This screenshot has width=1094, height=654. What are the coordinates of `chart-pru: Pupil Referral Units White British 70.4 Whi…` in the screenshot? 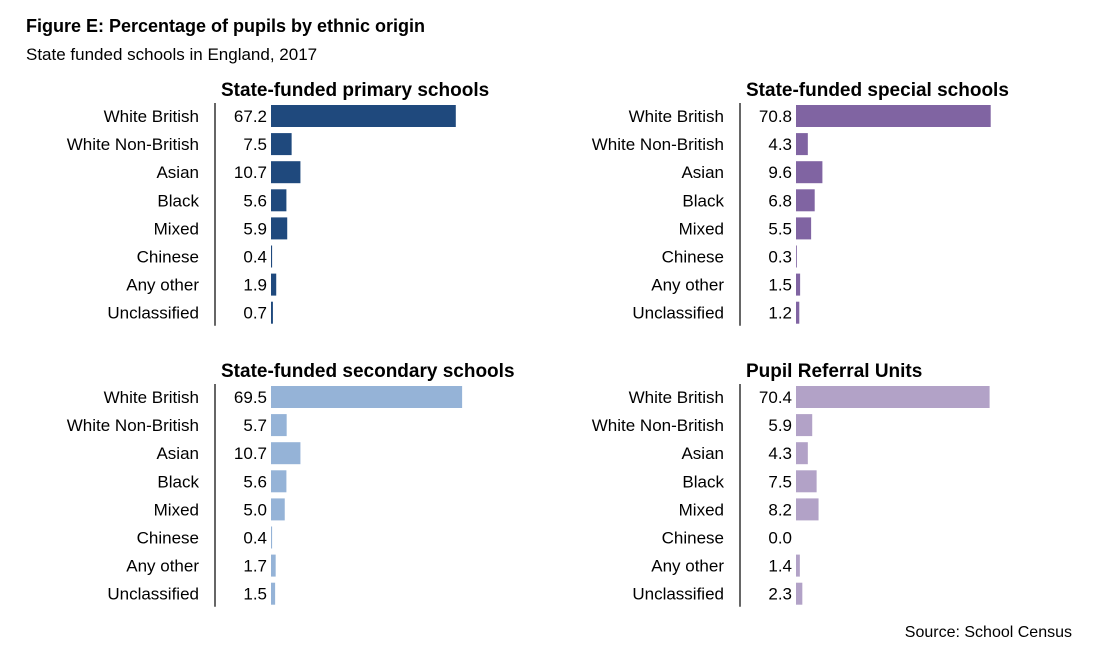 It's located at (791, 484).